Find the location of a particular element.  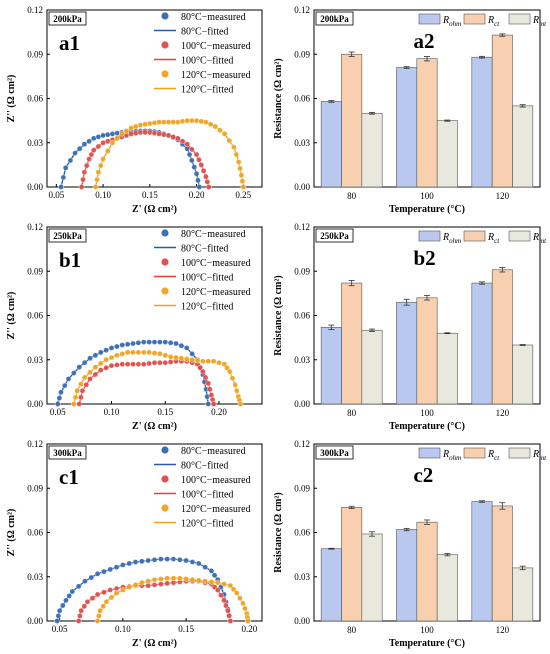

legend-marker is located at coordinates (165, 262).